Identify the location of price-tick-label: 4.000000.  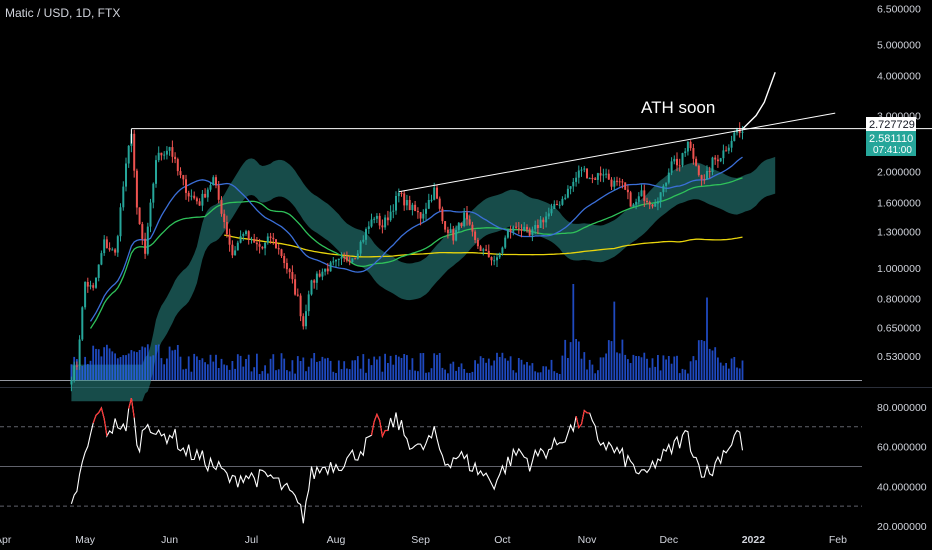
(899, 77).